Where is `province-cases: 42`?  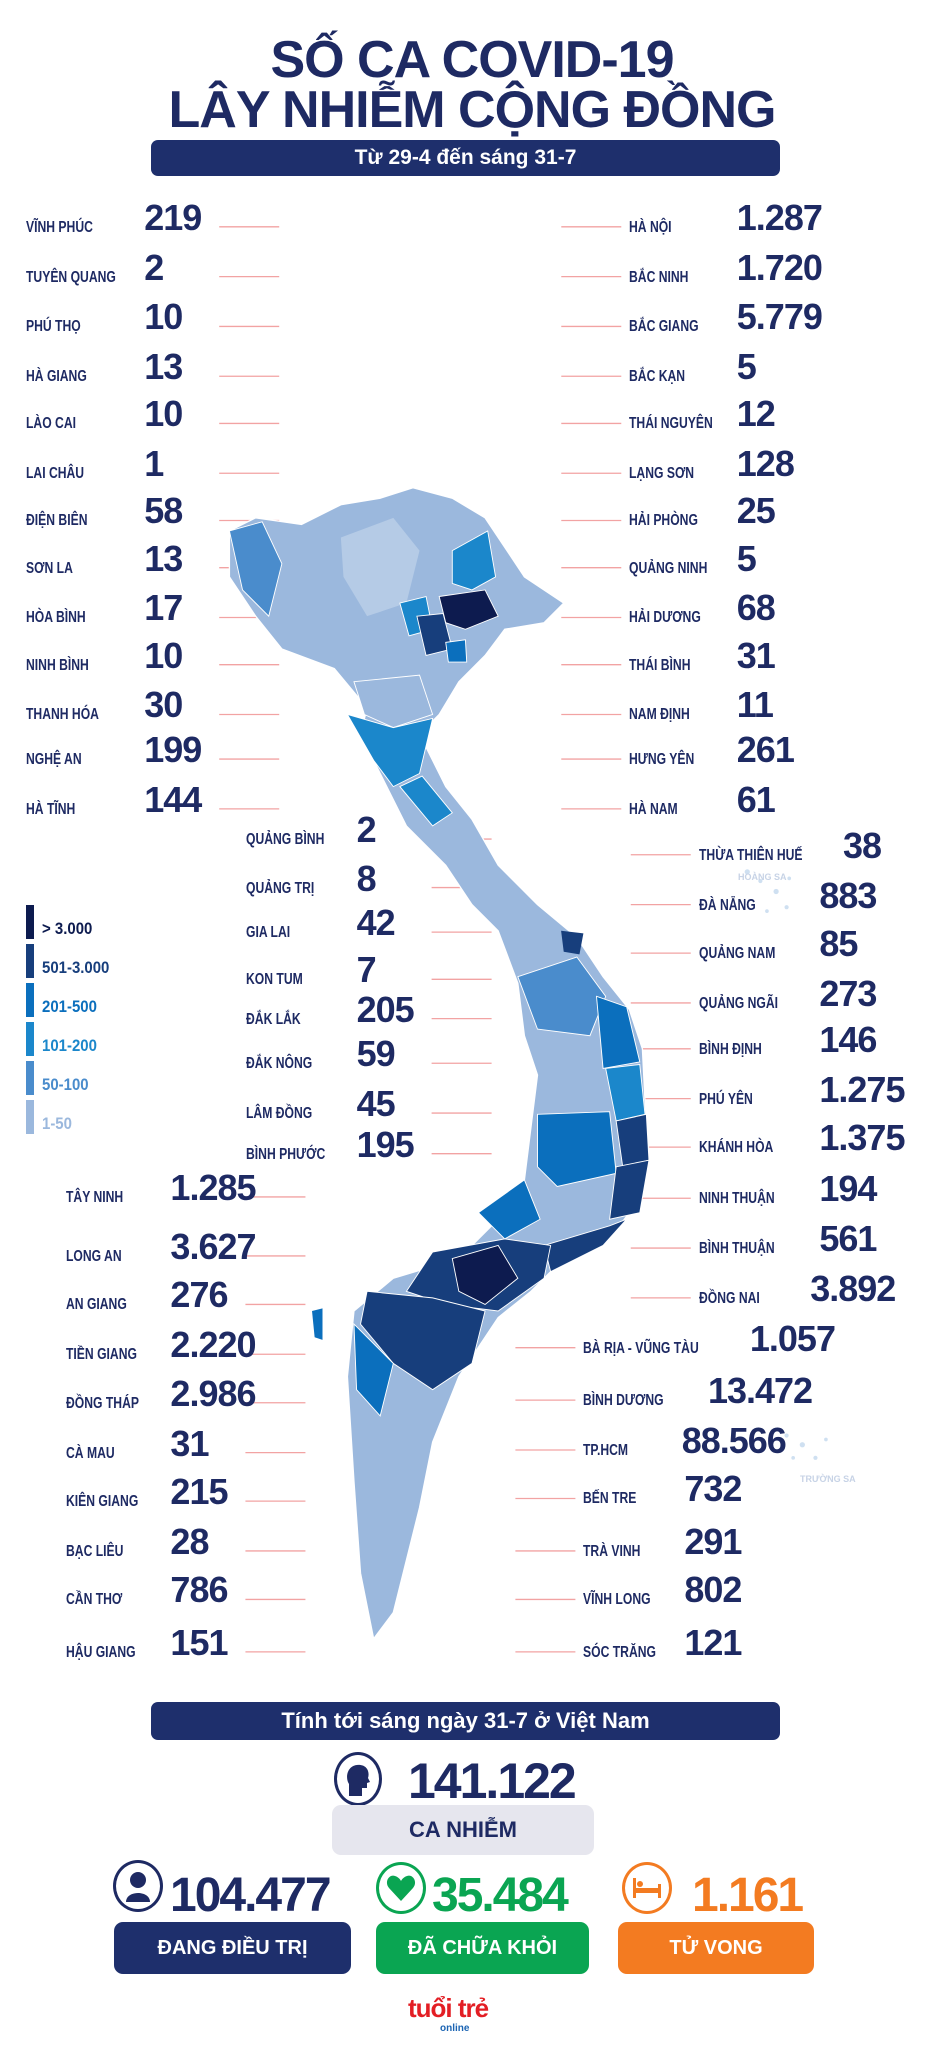 province-cases: 42 is located at coordinates (376, 923).